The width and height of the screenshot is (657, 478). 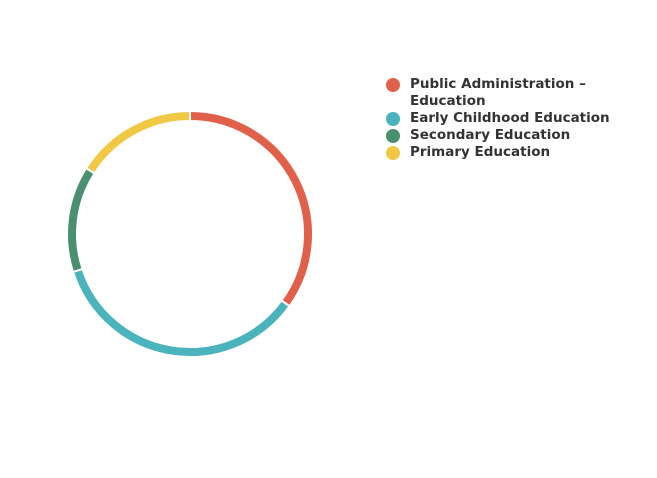 I want to click on legend-item-2: Early Childhood Education, so click(x=511, y=118).